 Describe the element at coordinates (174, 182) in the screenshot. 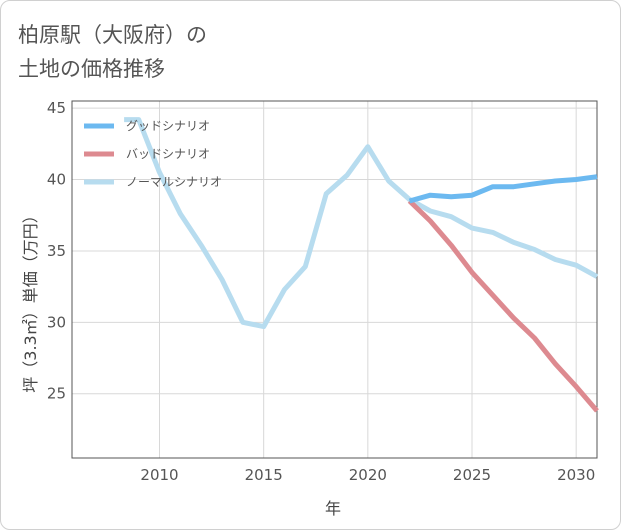

I see `legend-label: ノーマルシナリオ` at that location.